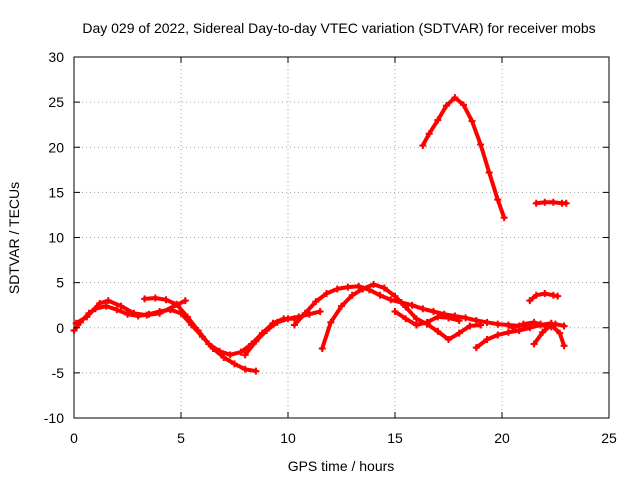 The image size is (640, 480). I want to click on y-tick-label: 30, so click(56, 57).